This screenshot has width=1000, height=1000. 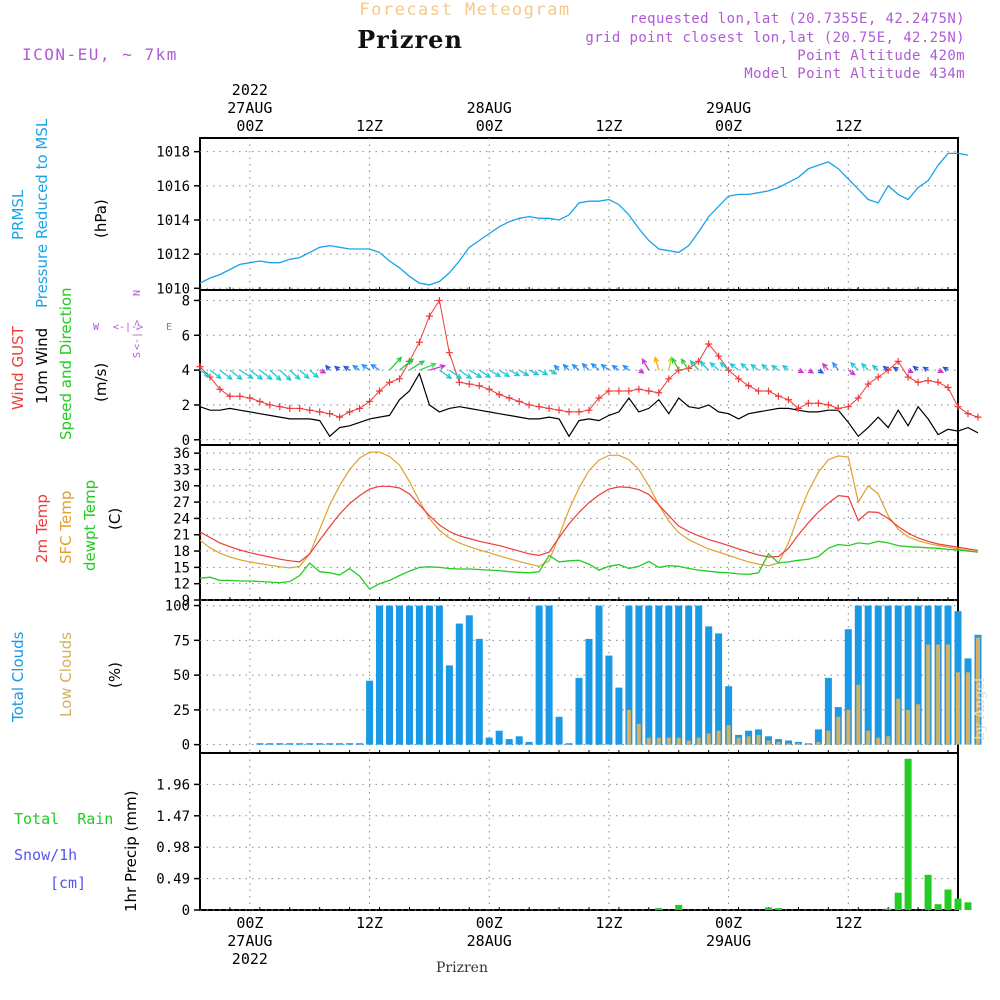 What do you see at coordinates (68, 883) in the screenshot?
I see `precip-label-cm: [cm]` at bounding box center [68, 883].